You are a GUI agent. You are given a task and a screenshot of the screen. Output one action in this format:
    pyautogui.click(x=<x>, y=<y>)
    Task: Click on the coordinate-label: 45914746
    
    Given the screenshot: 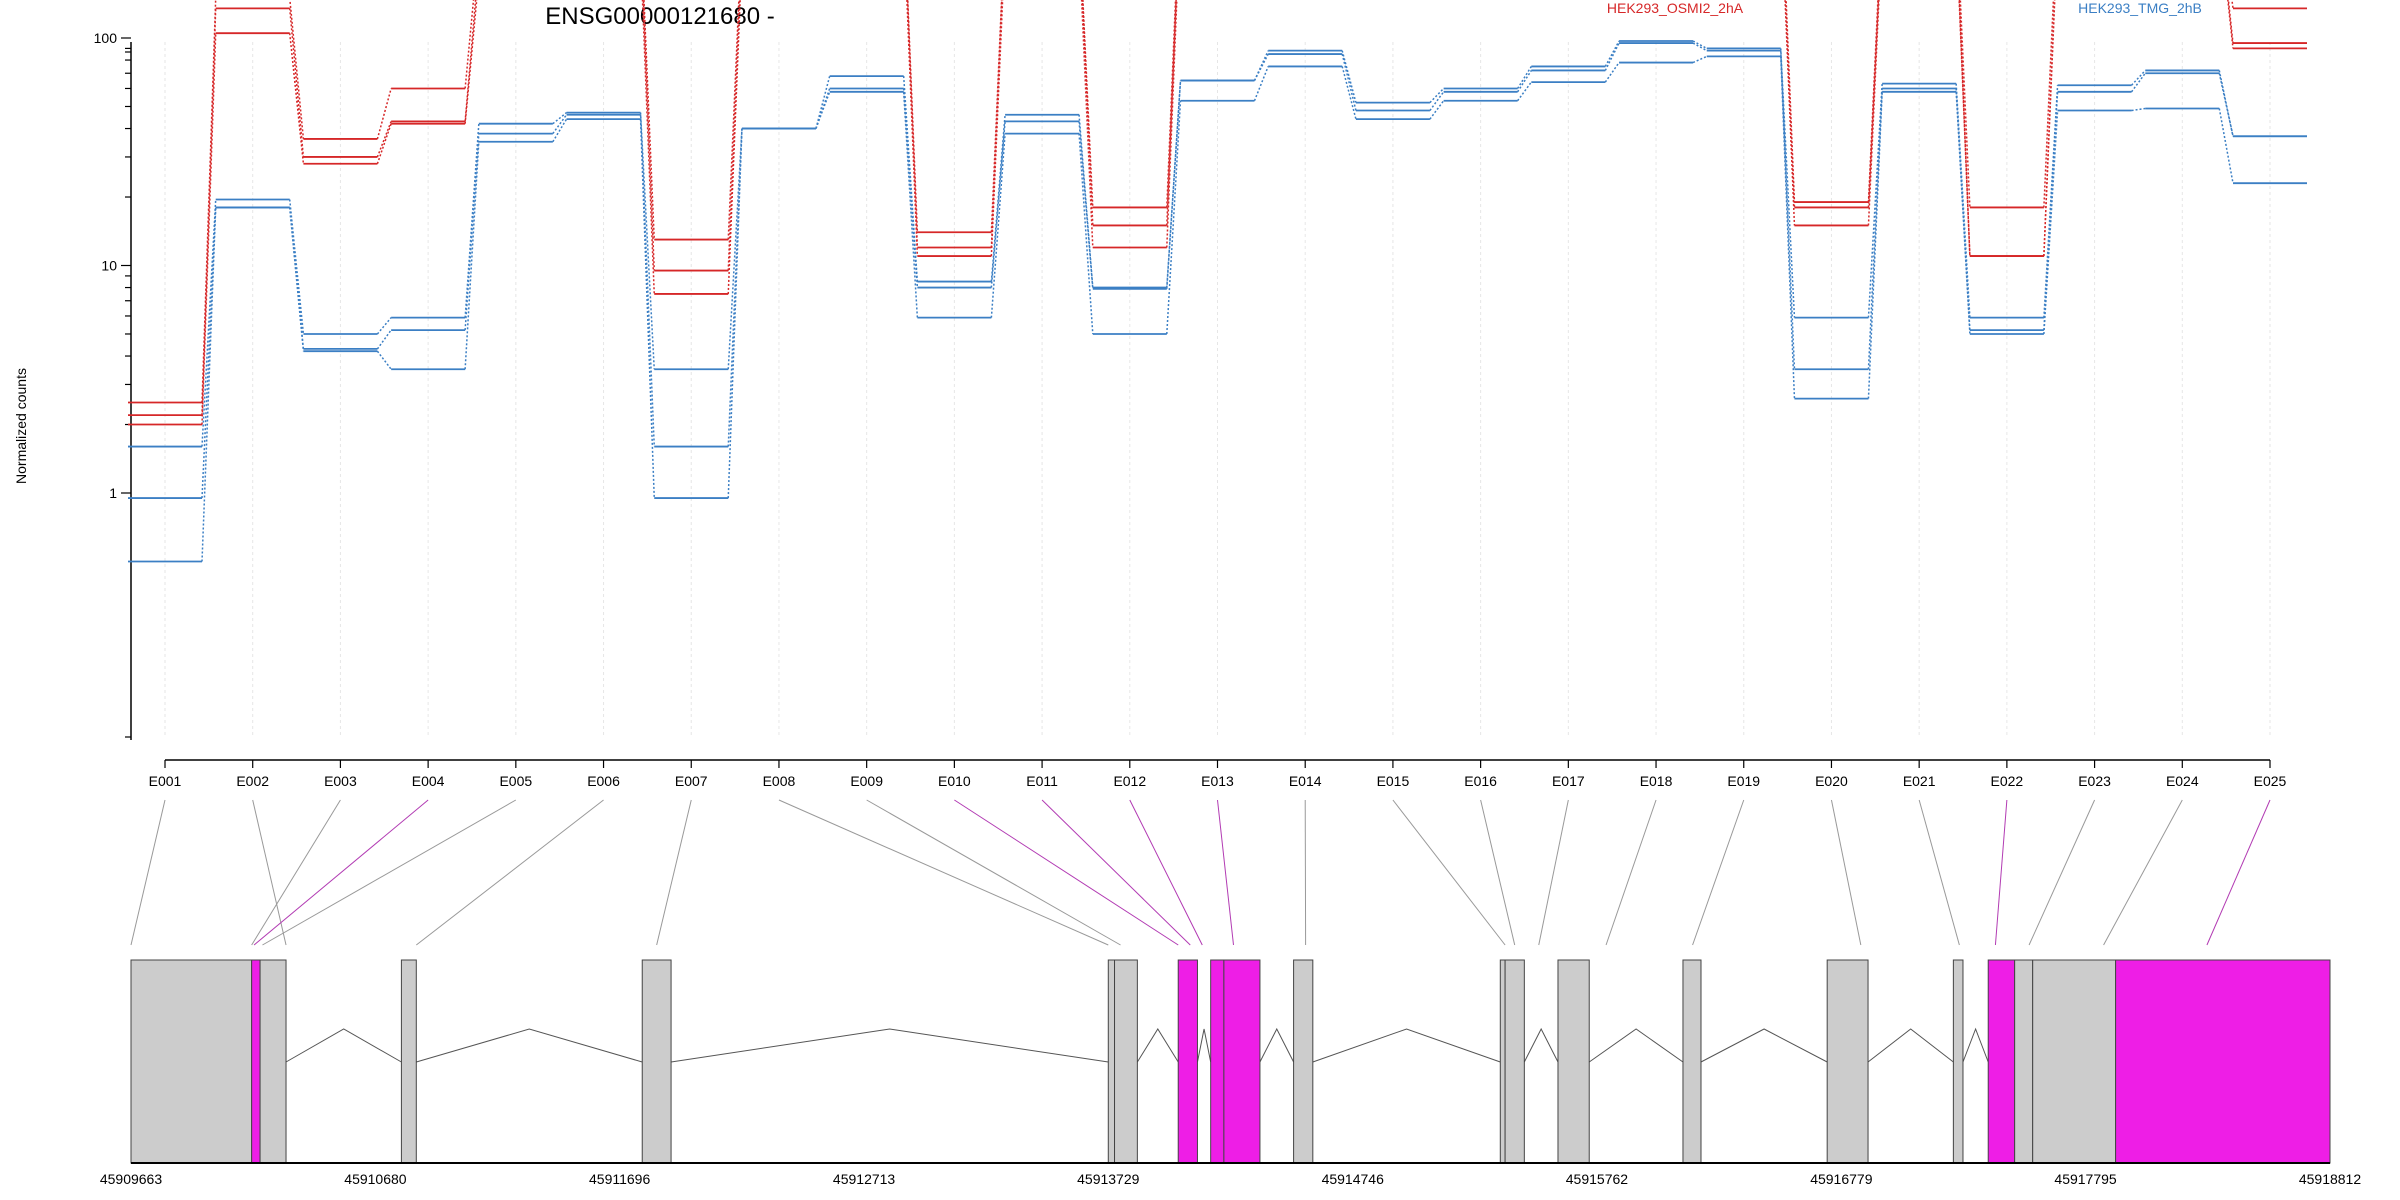 What is the action you would take?
    pyautogui.click(x=1353, y=1179)
    